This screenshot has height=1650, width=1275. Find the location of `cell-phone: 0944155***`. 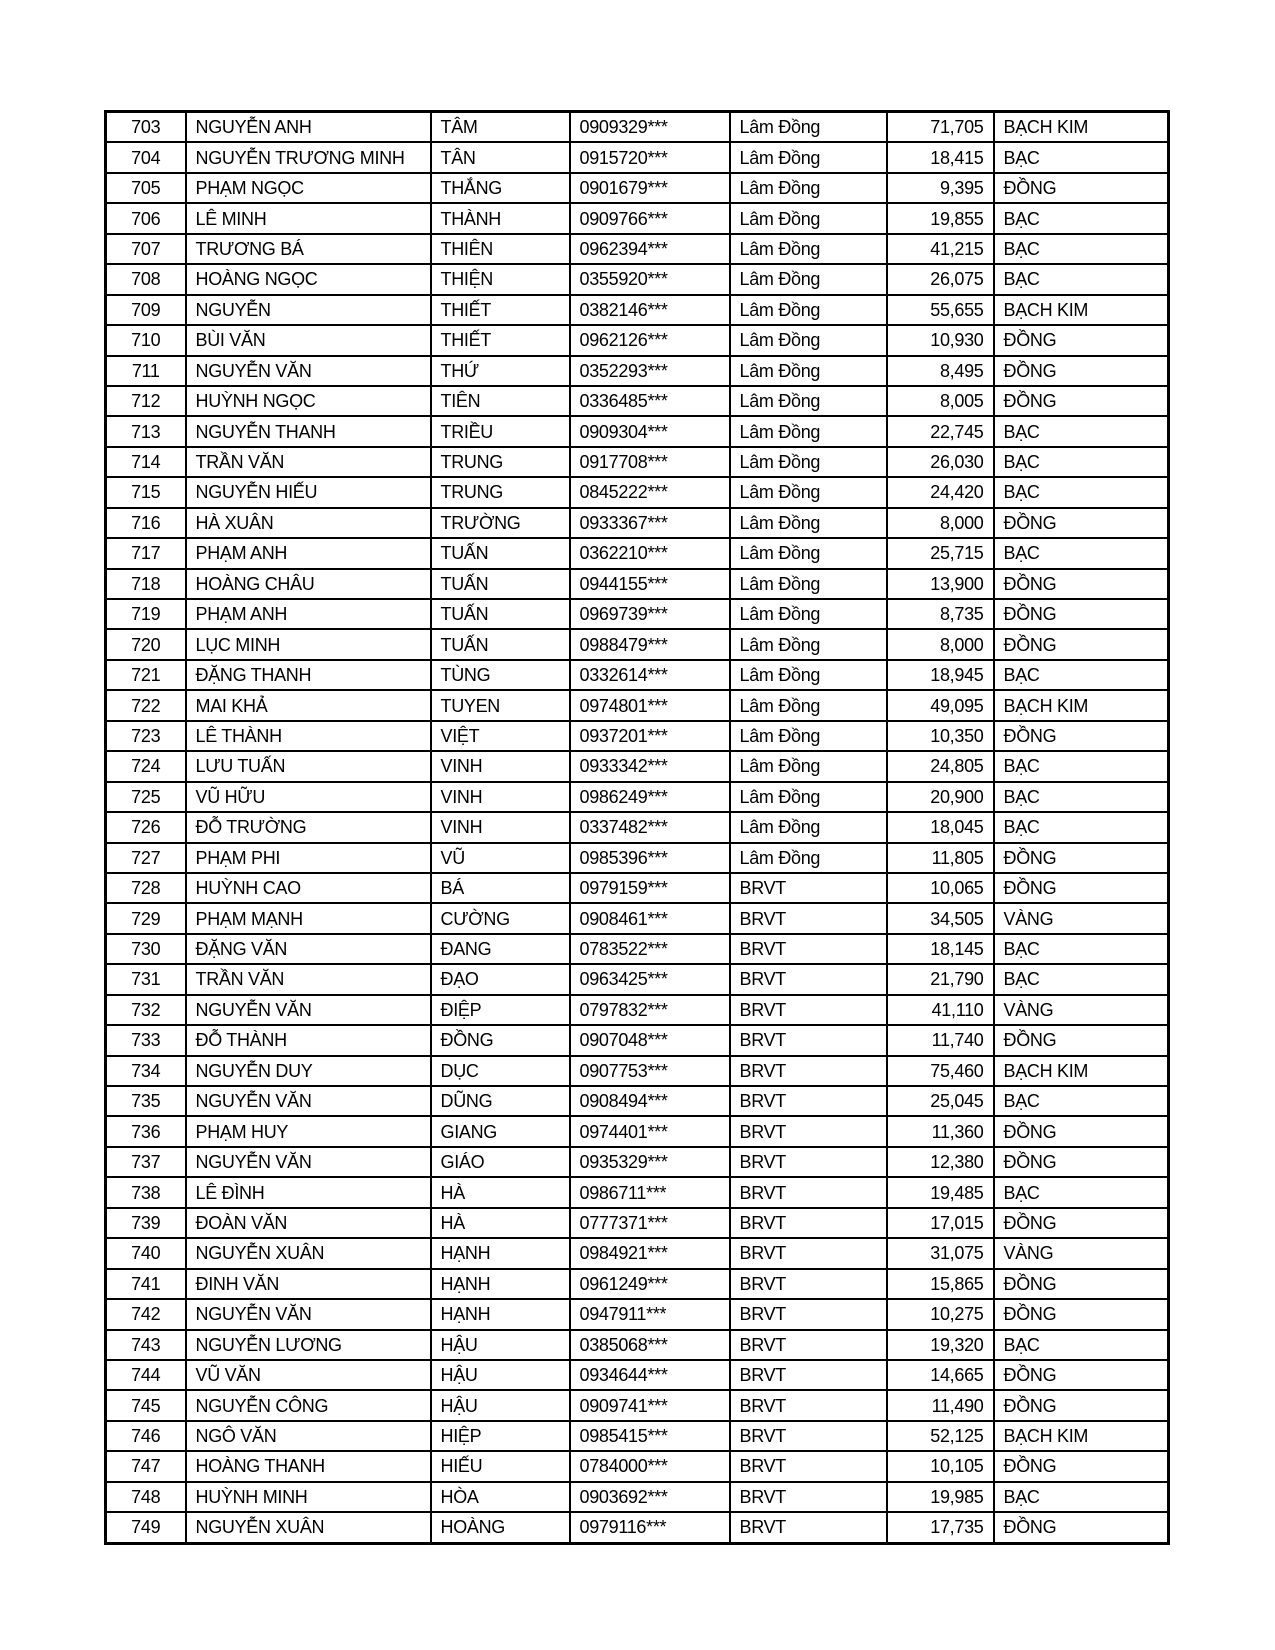

cell-phone: 0944155*** is located at coordinates (649, 584).